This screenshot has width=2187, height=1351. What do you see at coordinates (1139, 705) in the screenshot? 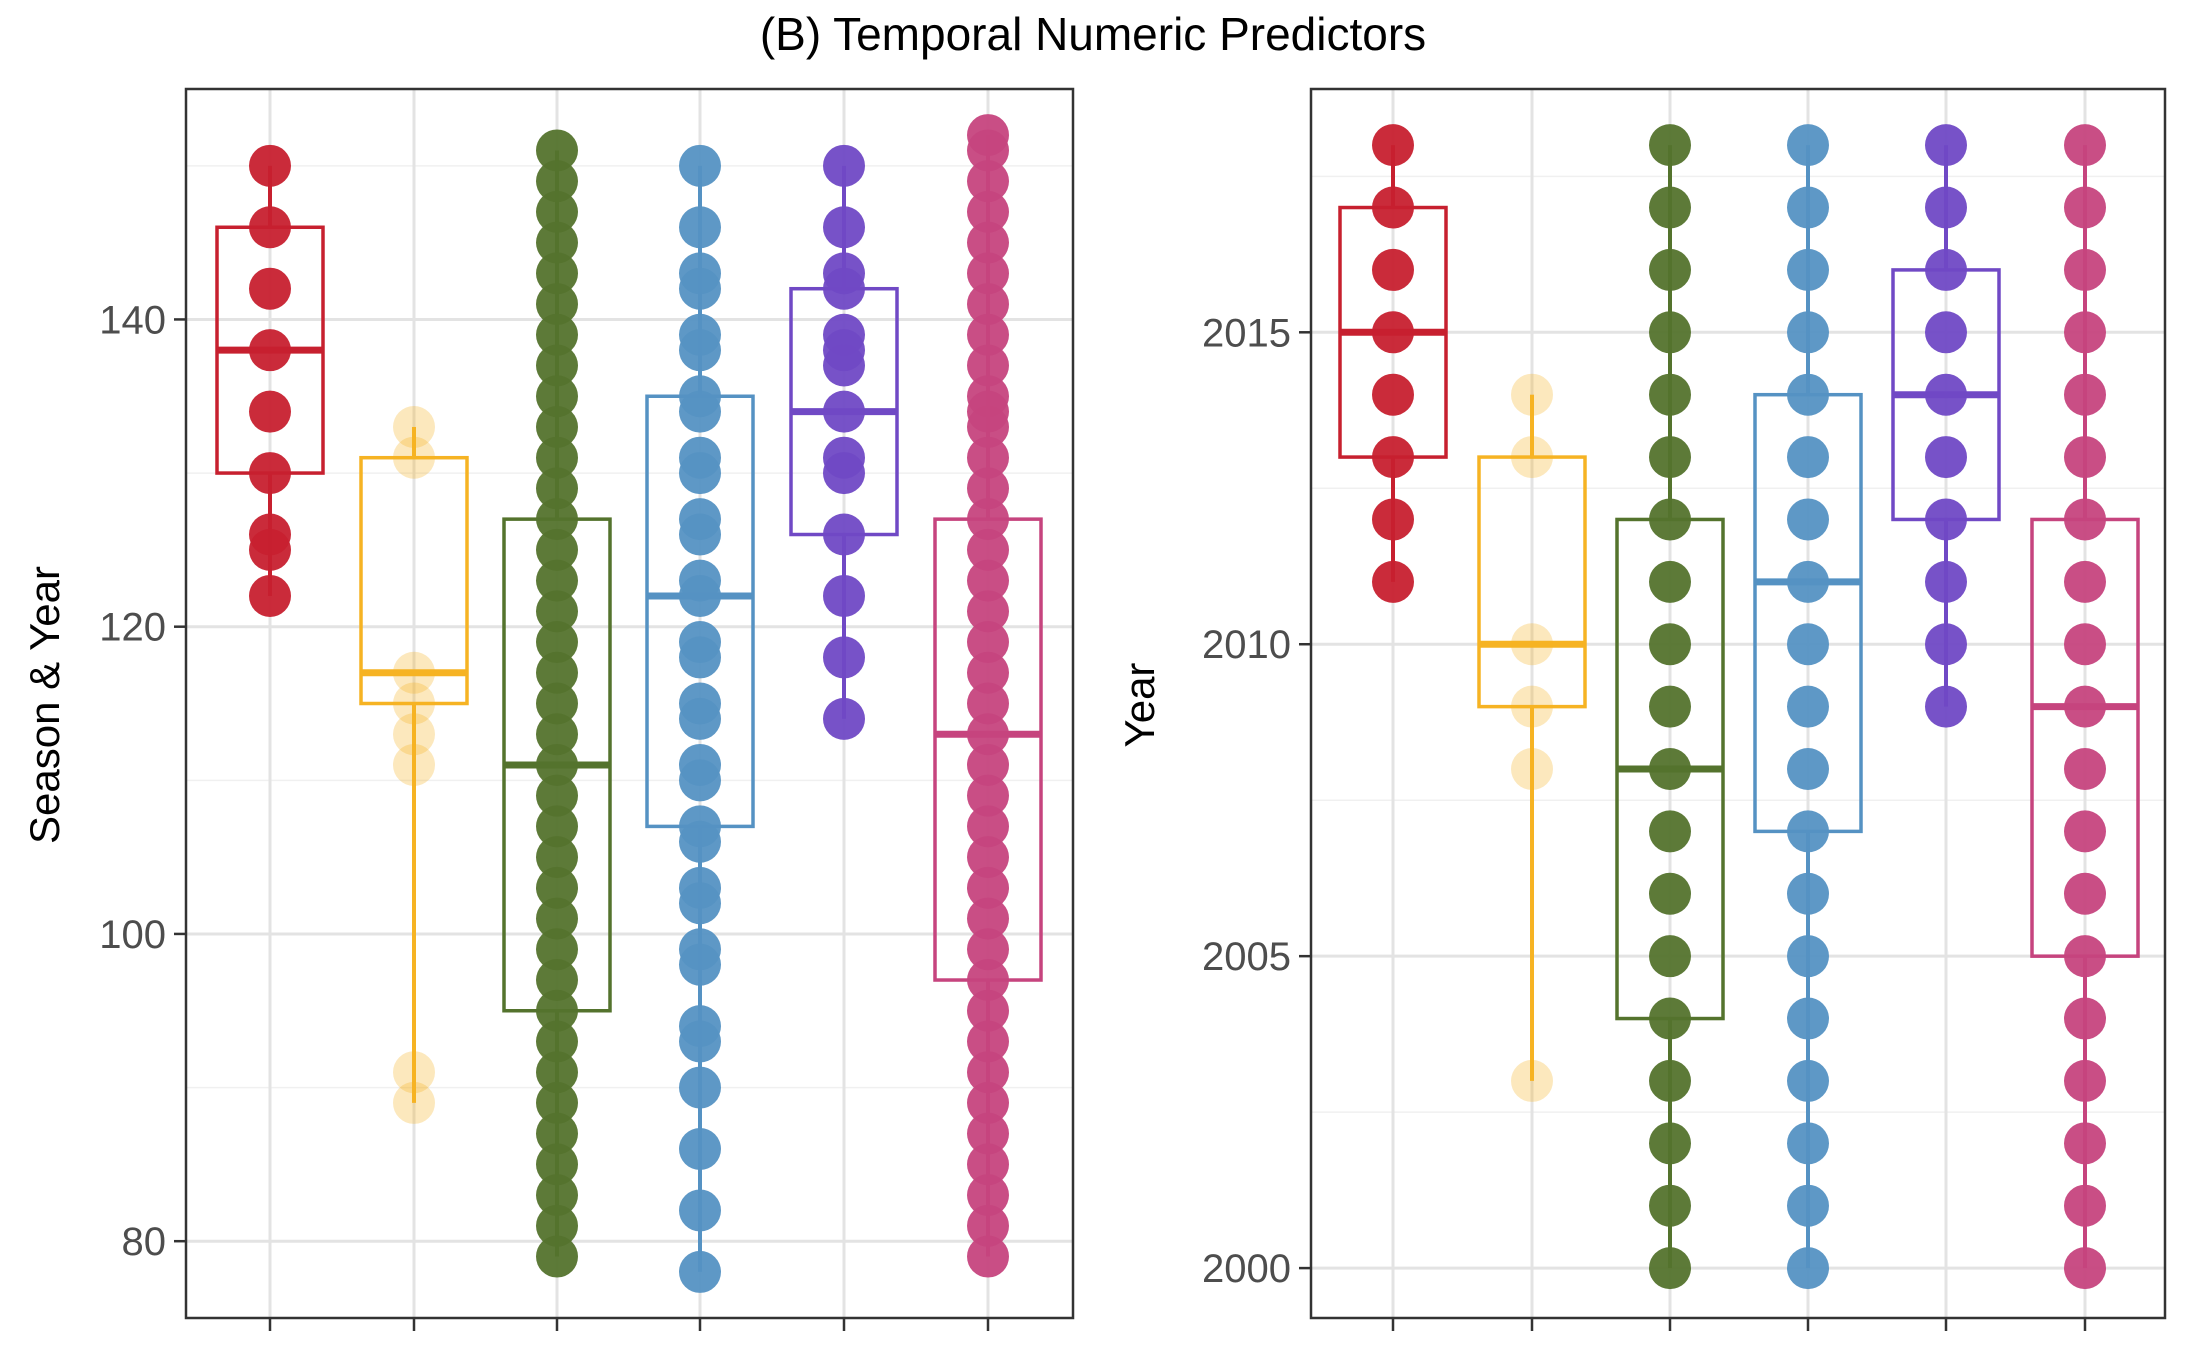
I see `y-axis-title: Year` at bounding box center [1139, 705].